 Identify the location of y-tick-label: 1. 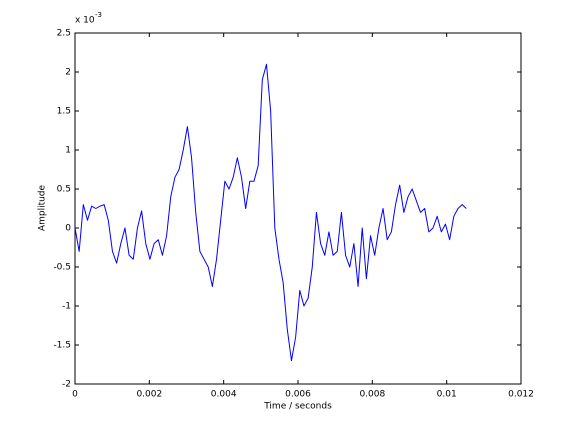
(68, 151).